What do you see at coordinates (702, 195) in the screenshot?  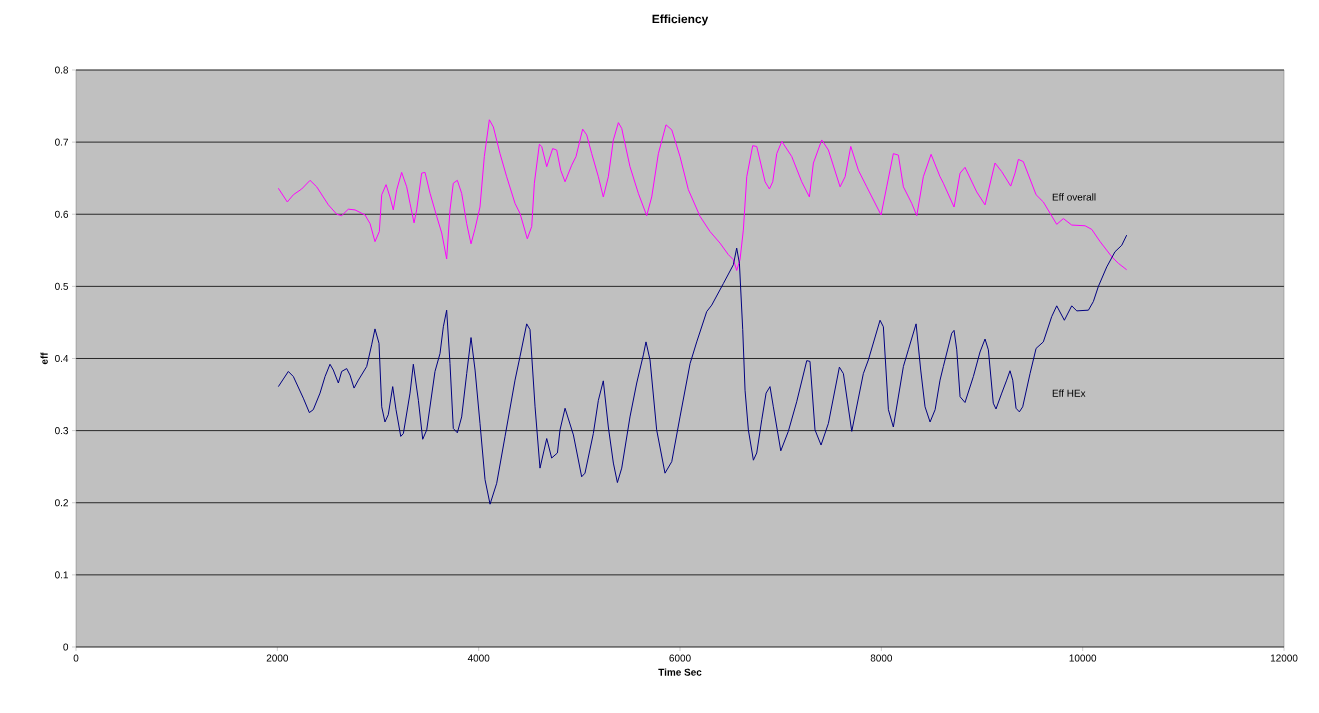 I see `line-series` at bounding box center [702, 195].